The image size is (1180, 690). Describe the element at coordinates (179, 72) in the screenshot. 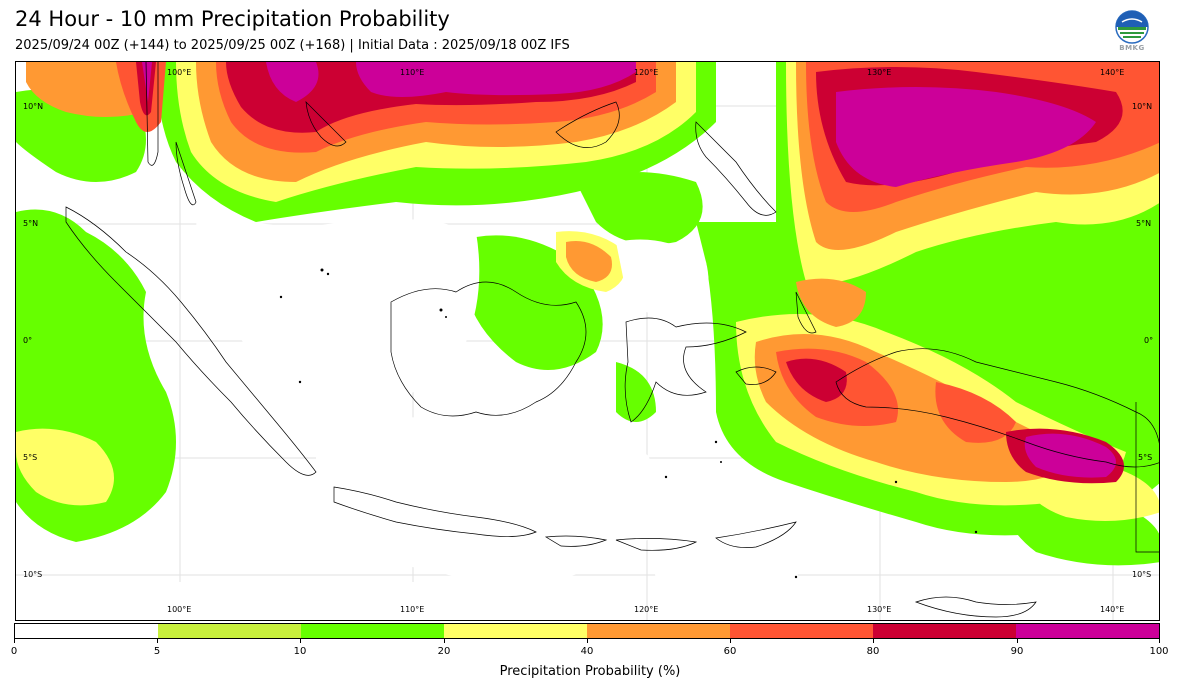

I see `lon-label-top: 100°E` at that location.